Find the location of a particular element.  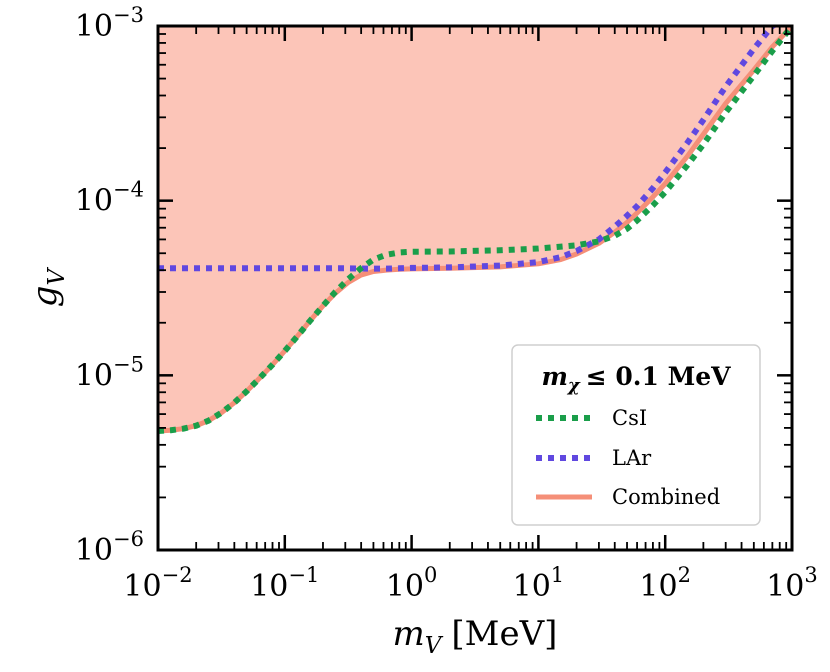

legend-label-csi: CsI is located at coordinates (629, 418).